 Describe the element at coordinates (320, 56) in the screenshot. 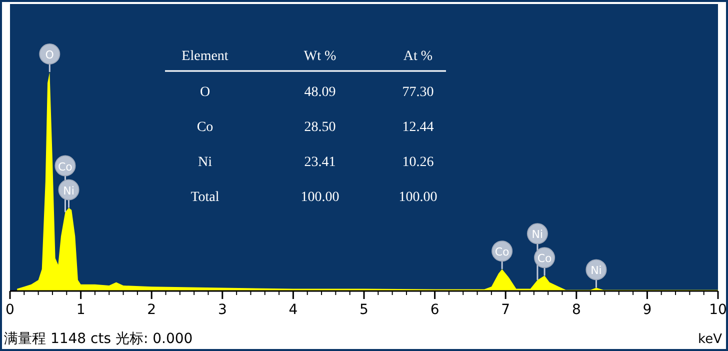

I see `text: Wt %` at that location.